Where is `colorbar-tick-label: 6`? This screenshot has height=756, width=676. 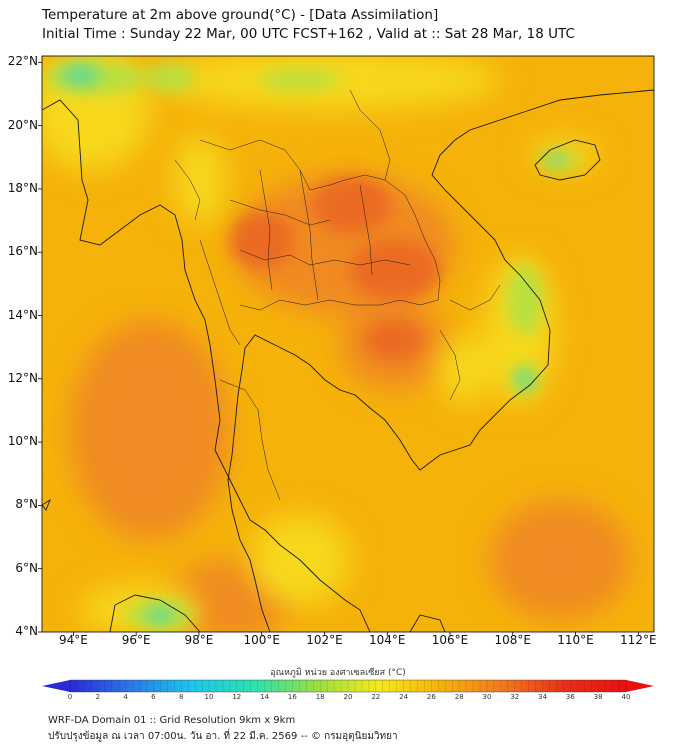 colorbar-tick-label: 6 is located at coordinates (153, 697).